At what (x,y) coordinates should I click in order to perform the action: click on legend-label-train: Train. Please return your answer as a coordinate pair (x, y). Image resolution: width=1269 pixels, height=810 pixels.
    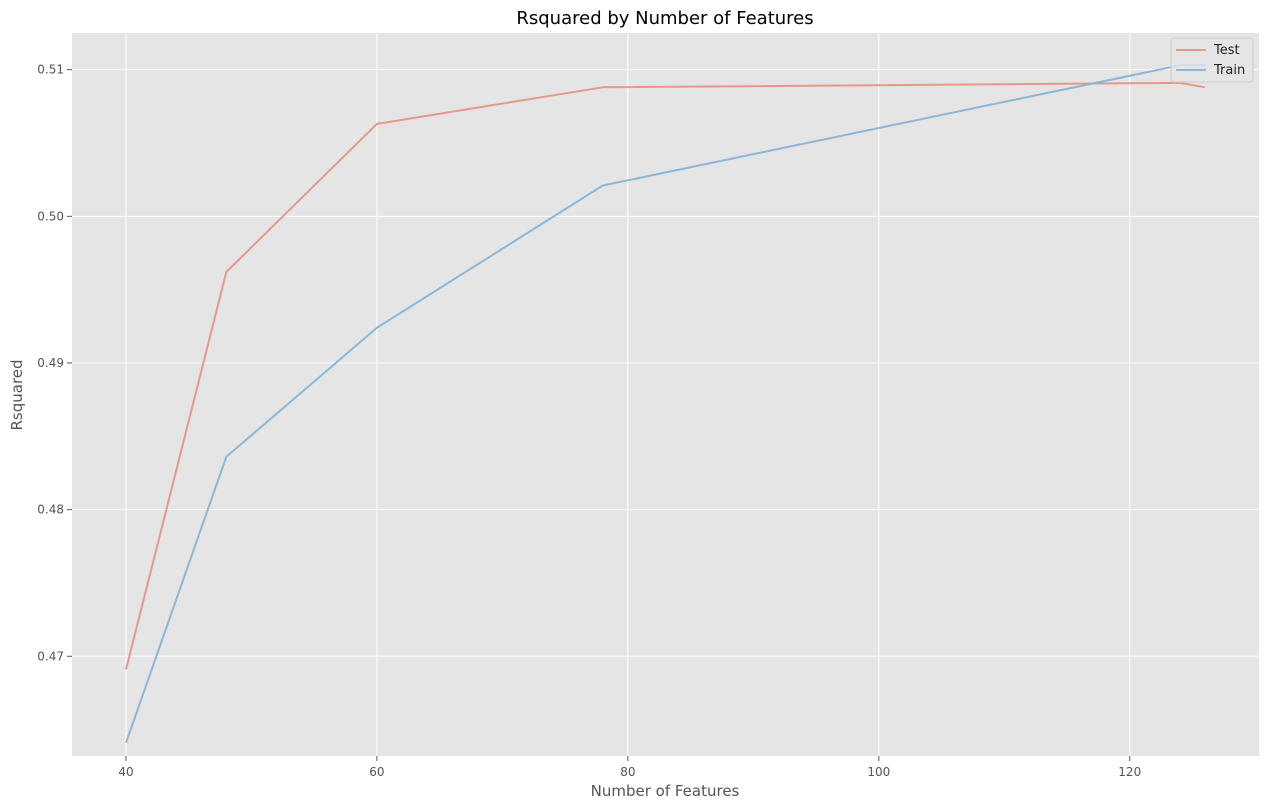
    Looking at the image, I should click on (1229, 70).